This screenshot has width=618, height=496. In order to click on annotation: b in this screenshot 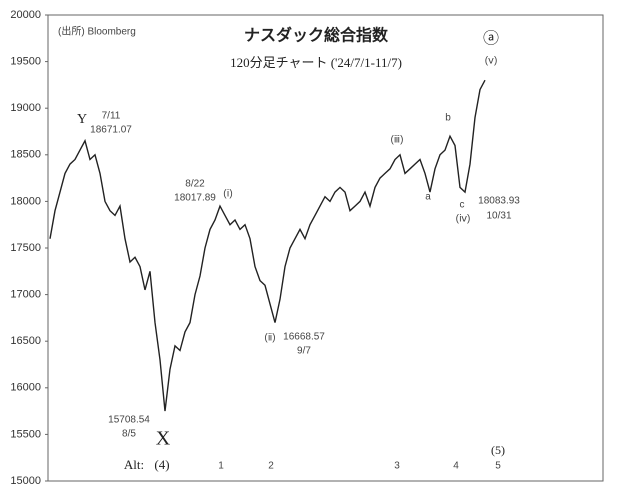, I will do `click(448, 118)`.